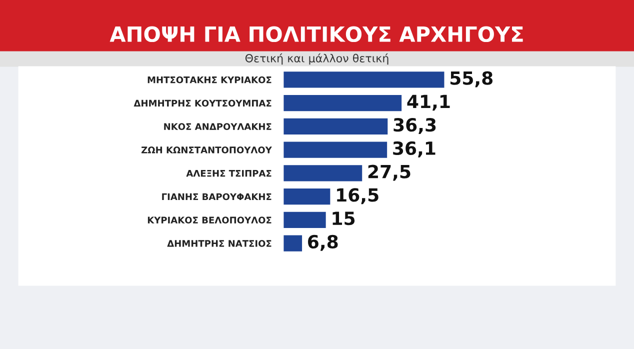 The height and width of the screenshot is (349, 634). Describe the element at coordinates (229, 173) in the screenshot. I see `y-tick-label: ΑΛΕΞΗΣ ΤΣΙΠΡΑΣ` at that location.